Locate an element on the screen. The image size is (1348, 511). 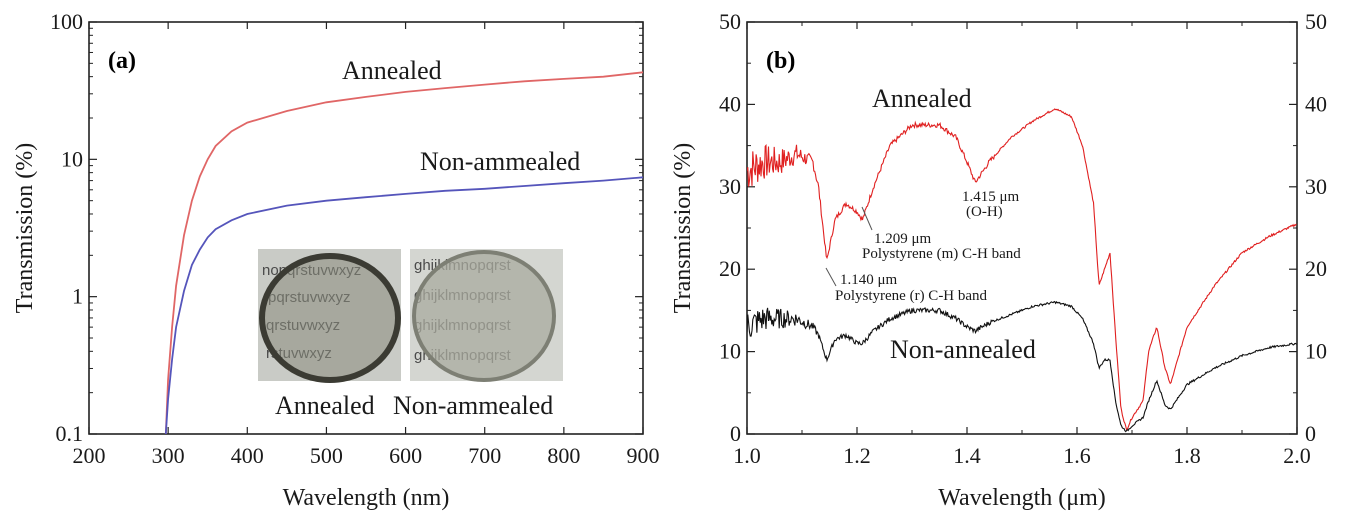
x-tick-label: 1.6 is located at coordinates (1077, 455).